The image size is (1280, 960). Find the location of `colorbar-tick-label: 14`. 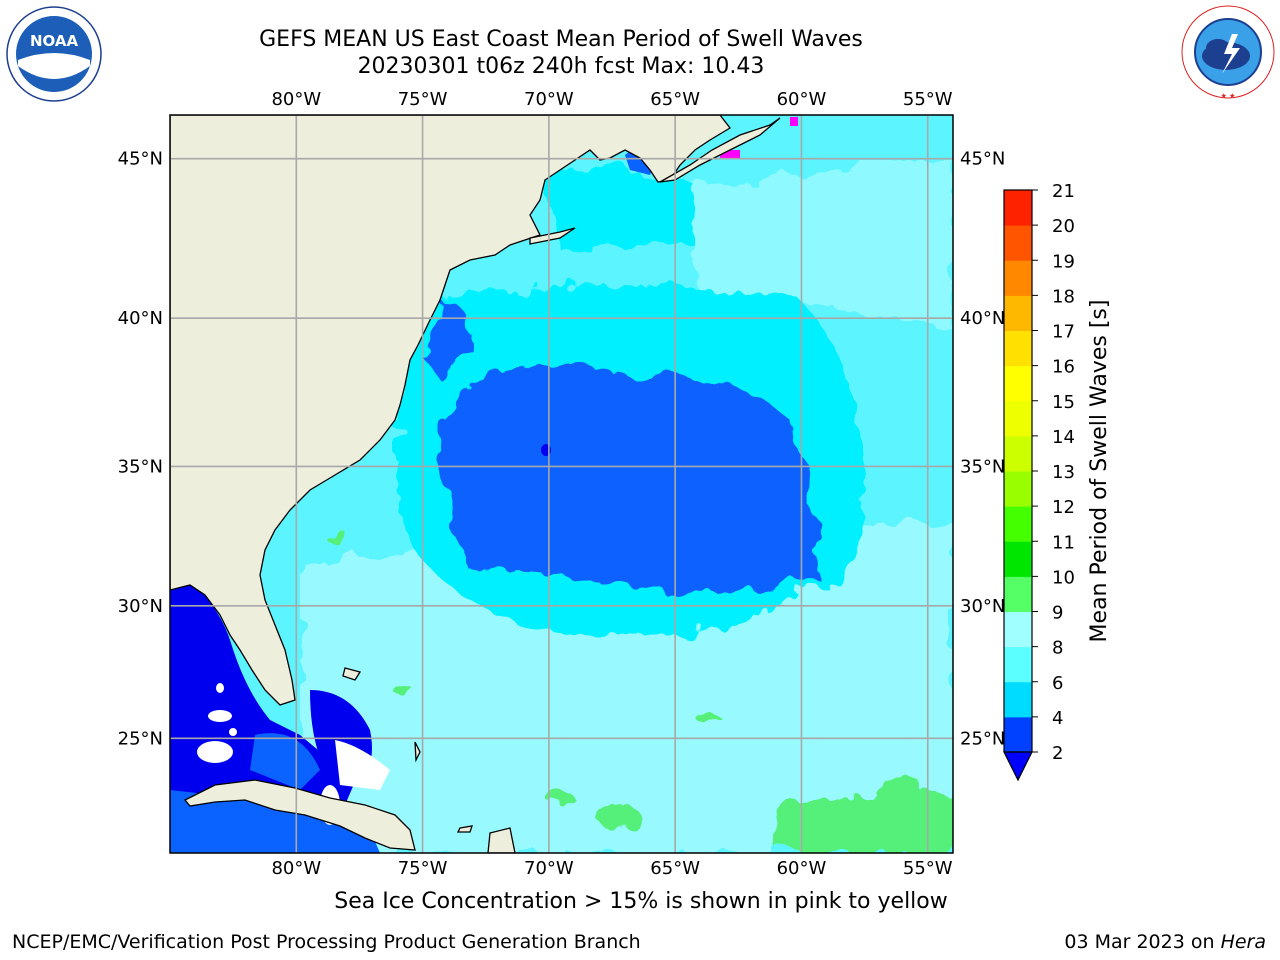

colorbar-tick-label: 14 is located at coordinates (1063, 437).